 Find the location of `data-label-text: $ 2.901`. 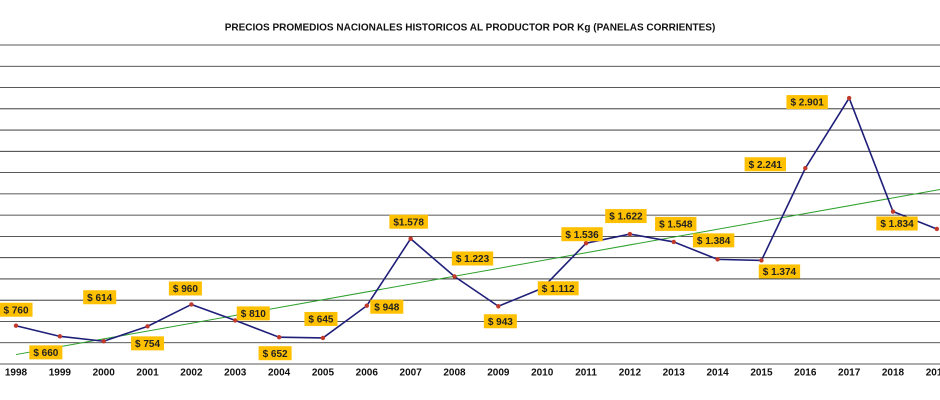

data-label-text: $ 2.901 is located at coordinates (807, 103).